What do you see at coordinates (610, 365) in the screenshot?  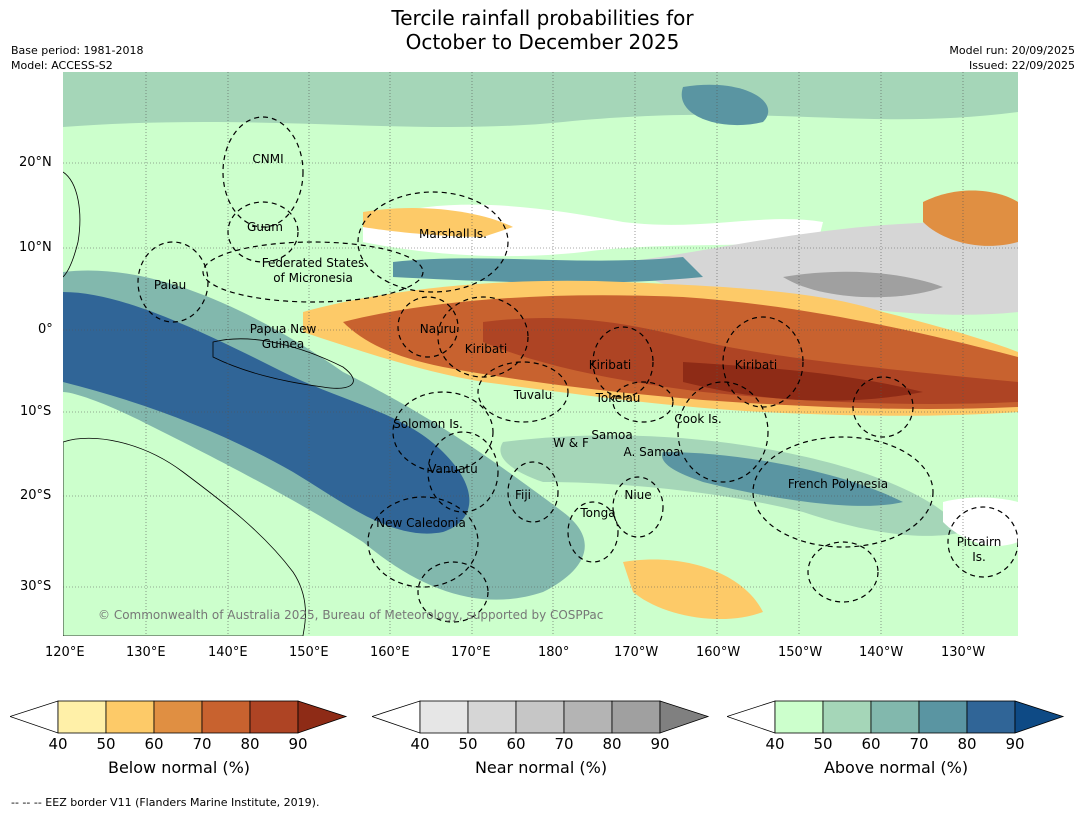 I see `label-kiribati-central: Kiribati` at bounding box center [610, 365].